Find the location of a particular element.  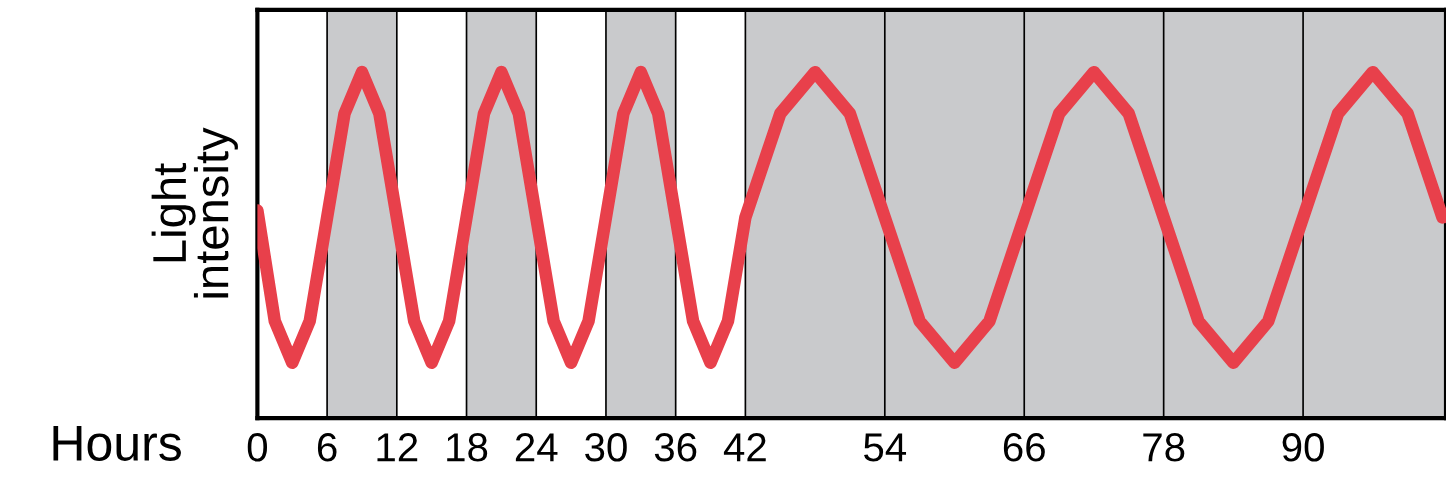

x-axis-title: Hours is located at coordinates (117, 443).